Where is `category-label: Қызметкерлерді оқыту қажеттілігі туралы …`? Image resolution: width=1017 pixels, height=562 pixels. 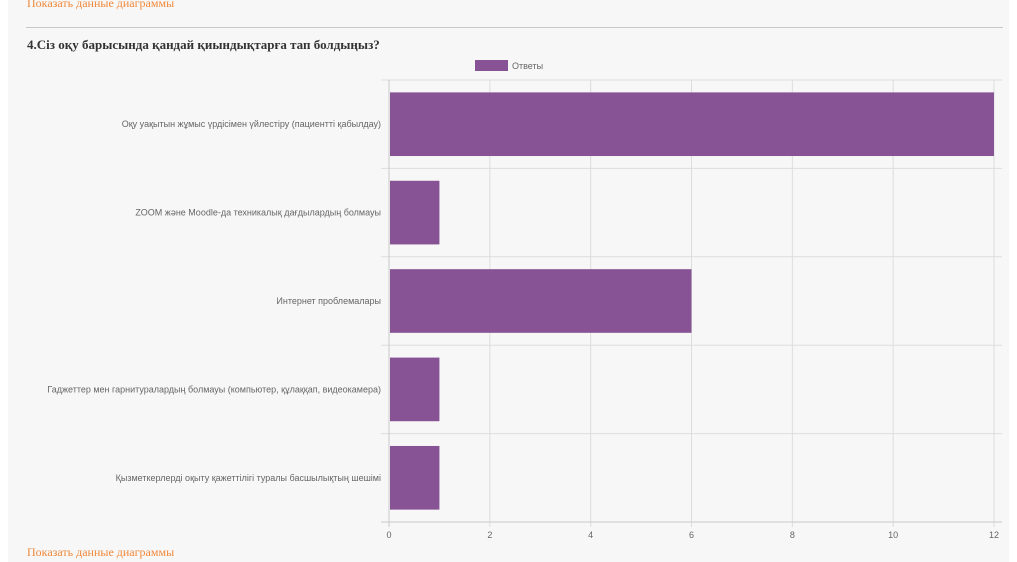
category-label: Қызметкерлерді оқыту қажеттілігі туралы … is located at coordinates (248, 478).